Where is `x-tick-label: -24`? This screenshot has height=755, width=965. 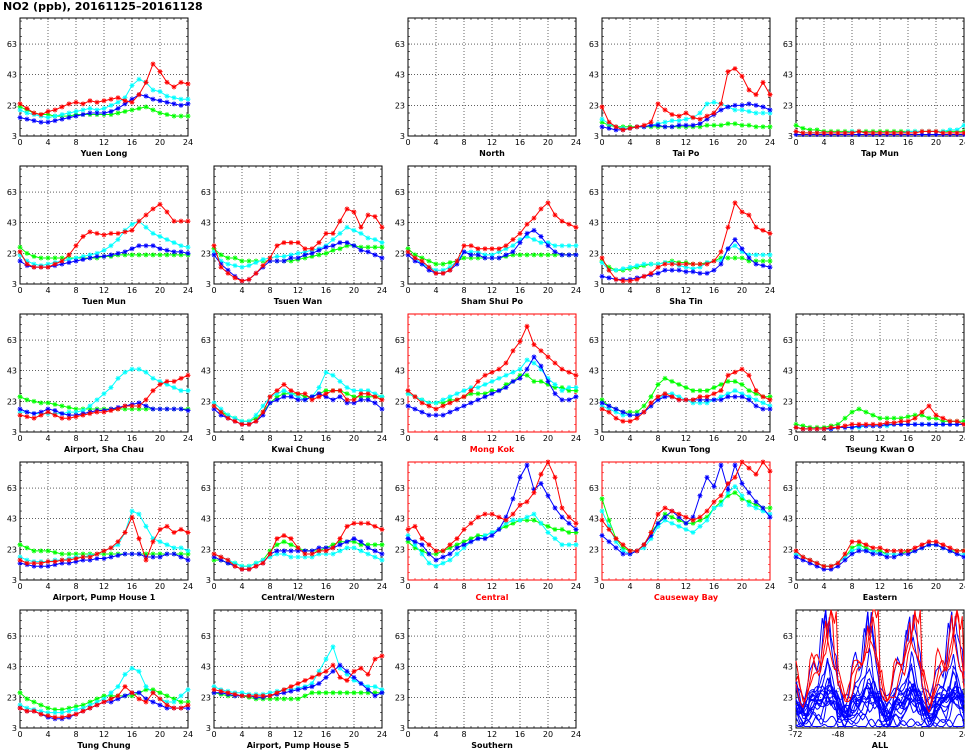
x-tick-label: -24 is located at coordinates (879, 734).